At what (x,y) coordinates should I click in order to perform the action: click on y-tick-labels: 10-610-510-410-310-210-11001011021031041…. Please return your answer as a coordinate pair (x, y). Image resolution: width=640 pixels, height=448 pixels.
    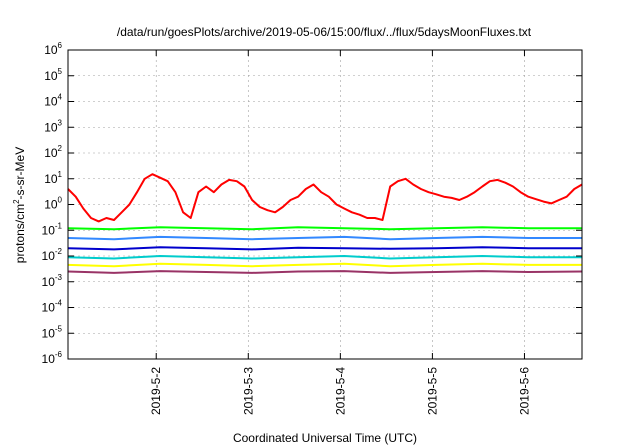
    Looking at the image, I should click on (52, 203).